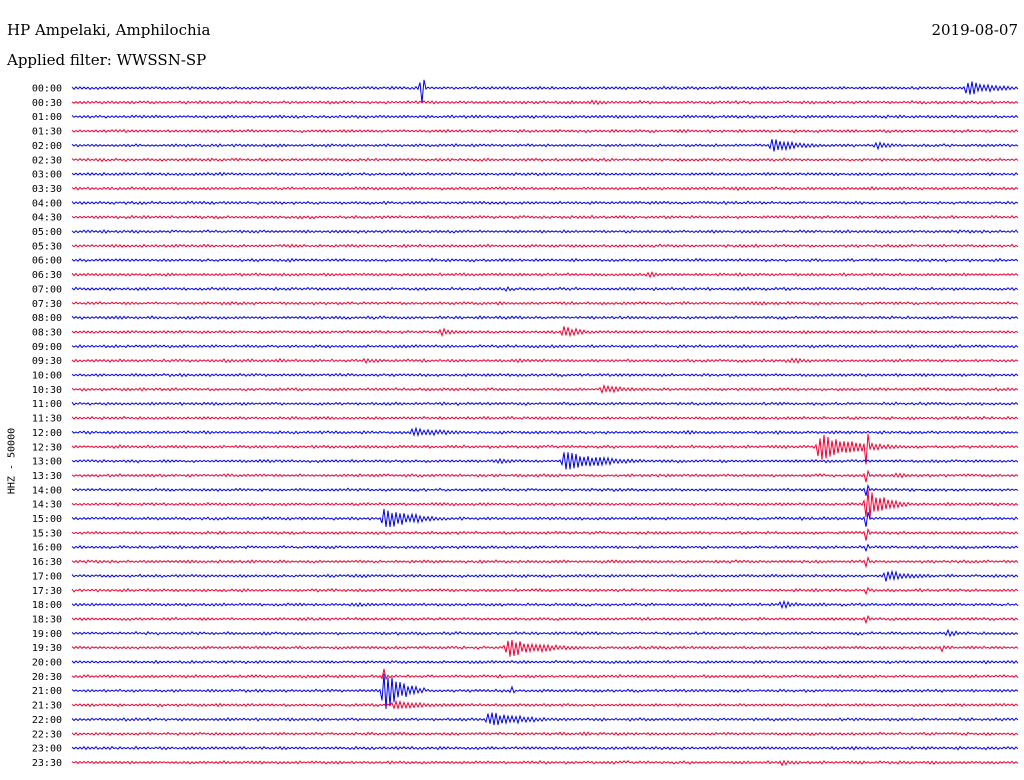 Image resolution: width=1024 pixels, height=780 pixels. What do you see at coordinates (47, 390) in the screenshot?
I see `time-label-1030: 10:30` at bounding box center [47, 390].